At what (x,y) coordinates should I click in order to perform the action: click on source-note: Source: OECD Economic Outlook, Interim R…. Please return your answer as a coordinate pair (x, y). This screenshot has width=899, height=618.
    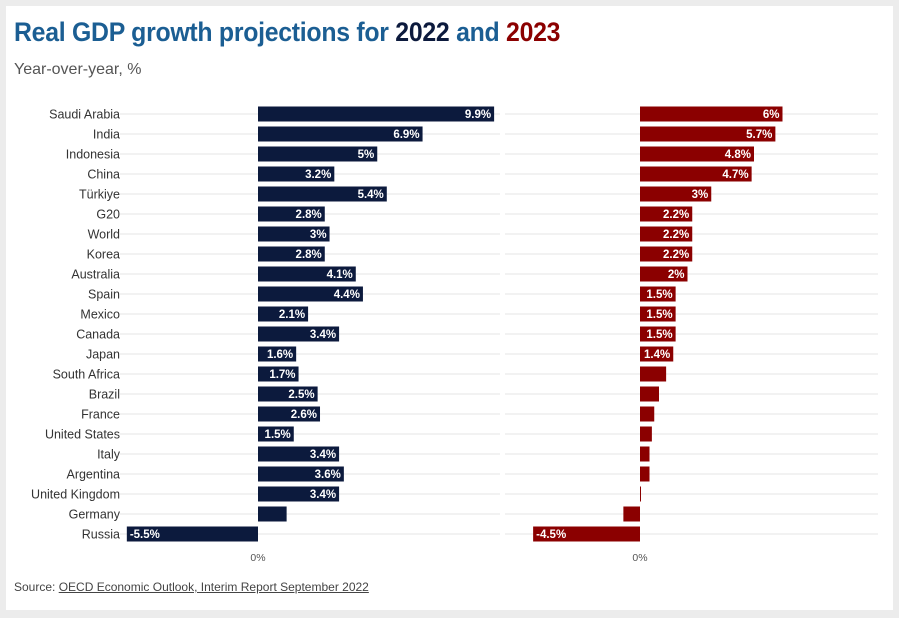
    Looking at the image, I should click on (191, 587).